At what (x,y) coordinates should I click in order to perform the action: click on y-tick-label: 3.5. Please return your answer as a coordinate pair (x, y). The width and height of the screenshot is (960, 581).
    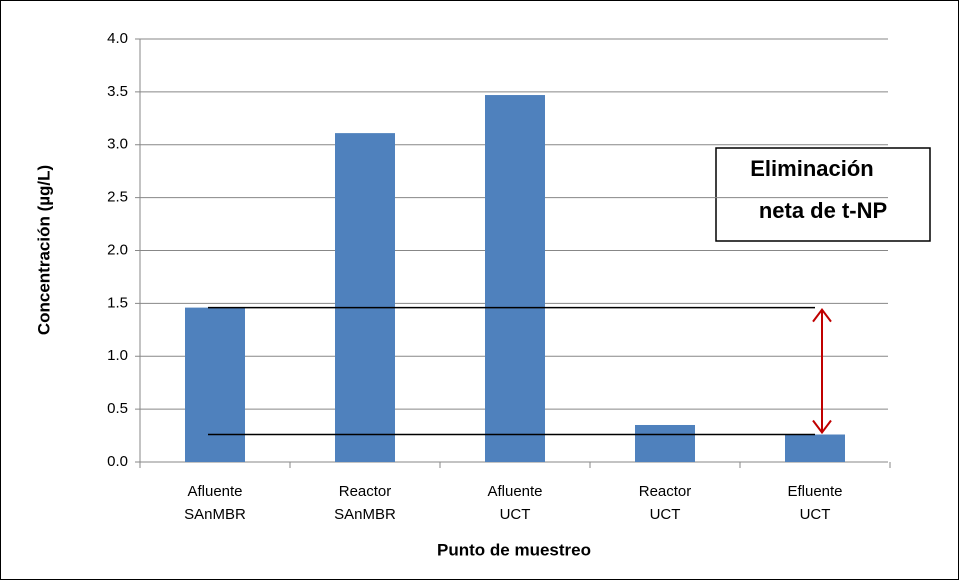
    Looking at the image, I should click on (117, 91).